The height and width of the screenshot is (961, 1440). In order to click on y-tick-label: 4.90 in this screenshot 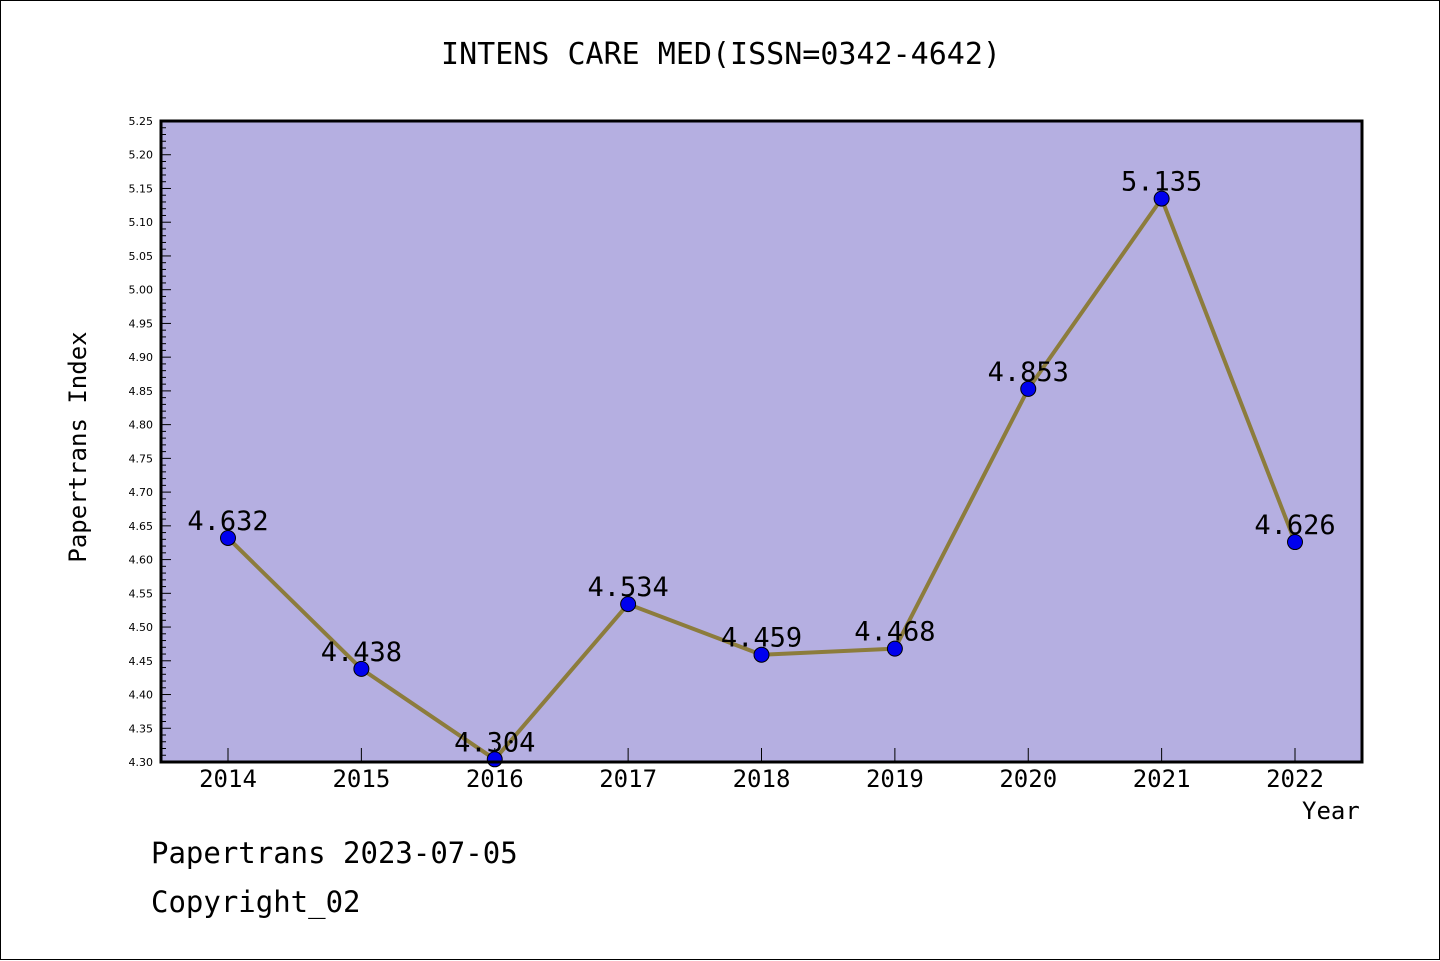, I will do `click(141, 357)`.